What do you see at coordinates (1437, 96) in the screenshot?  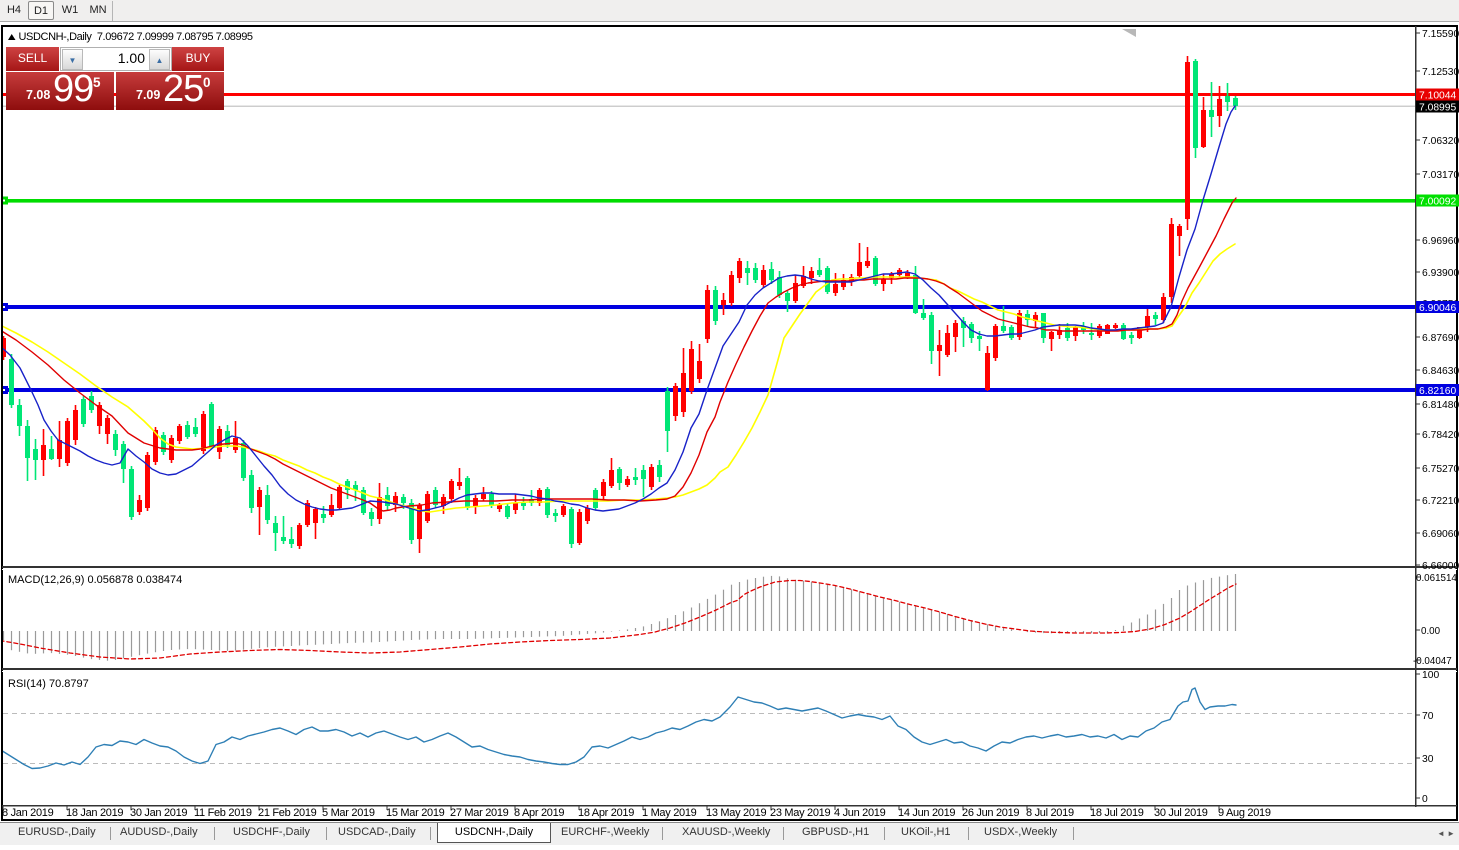 I see `svg-text: 7.10044` at bounding box center [1437, 96].